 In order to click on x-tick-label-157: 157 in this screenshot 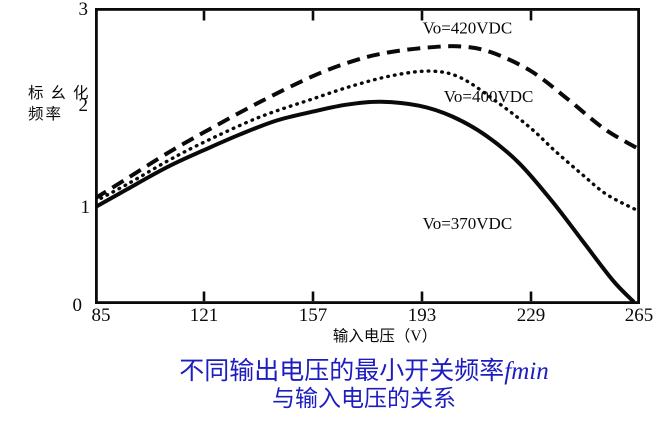, I will do `click(313, 315)`.